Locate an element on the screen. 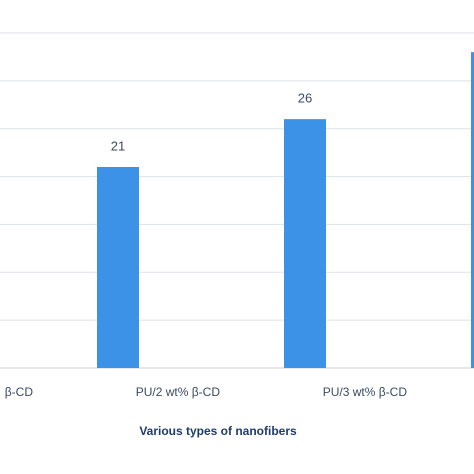  value-label: 21 is located at coordinates (118, 145).